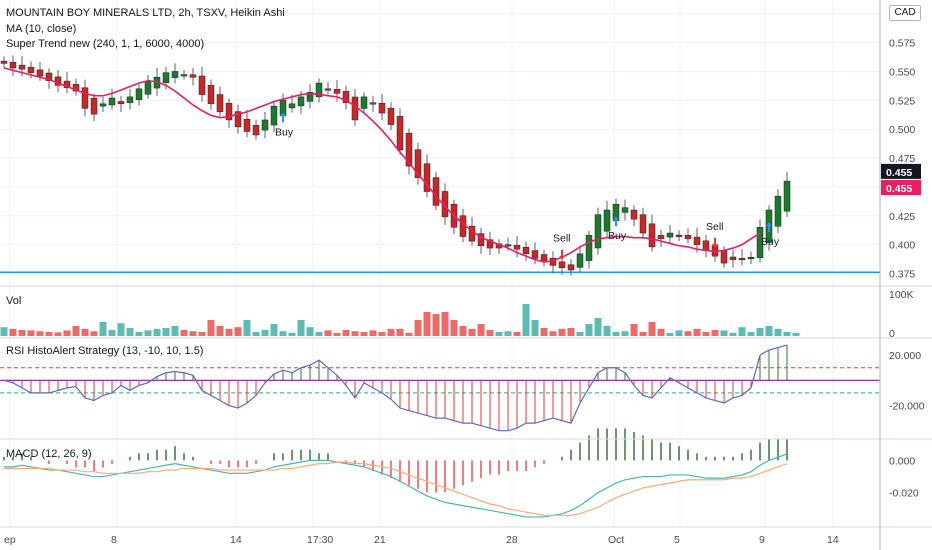 This screenshot has height=550, width=932. I want to click on time-tick-label: 8, so click(114, 540).